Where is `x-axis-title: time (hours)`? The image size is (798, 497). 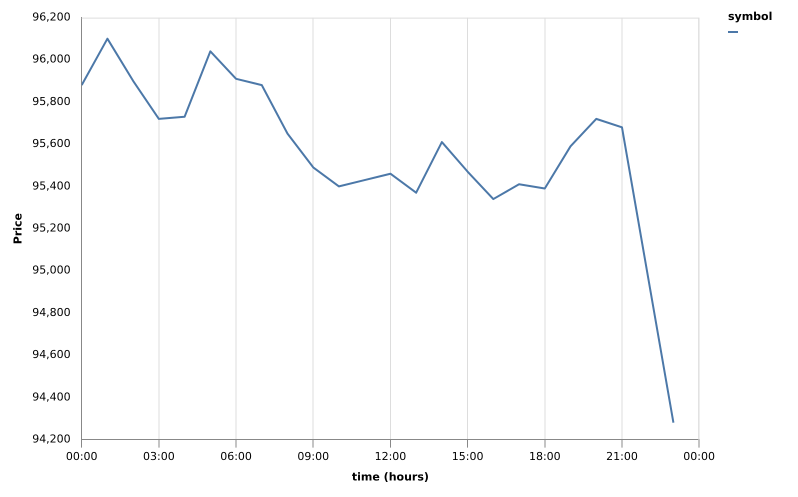
x-axis-title: time (hours) is located at coordinates (390, 477).